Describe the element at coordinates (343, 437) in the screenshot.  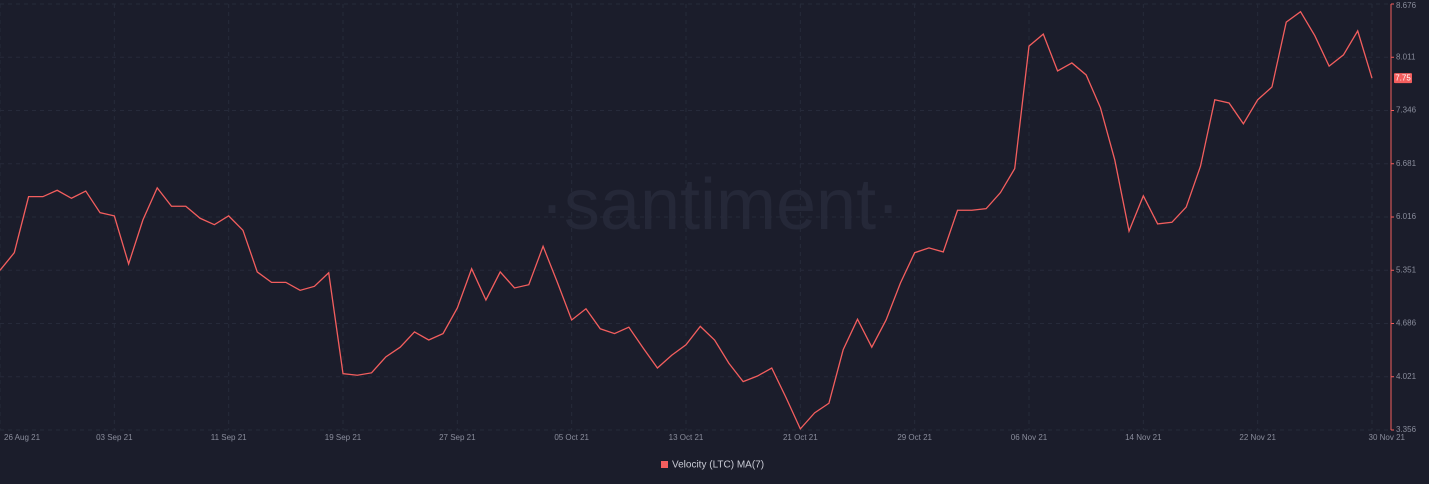
I see `x-tick-label: 19 Sep 21` at that location.